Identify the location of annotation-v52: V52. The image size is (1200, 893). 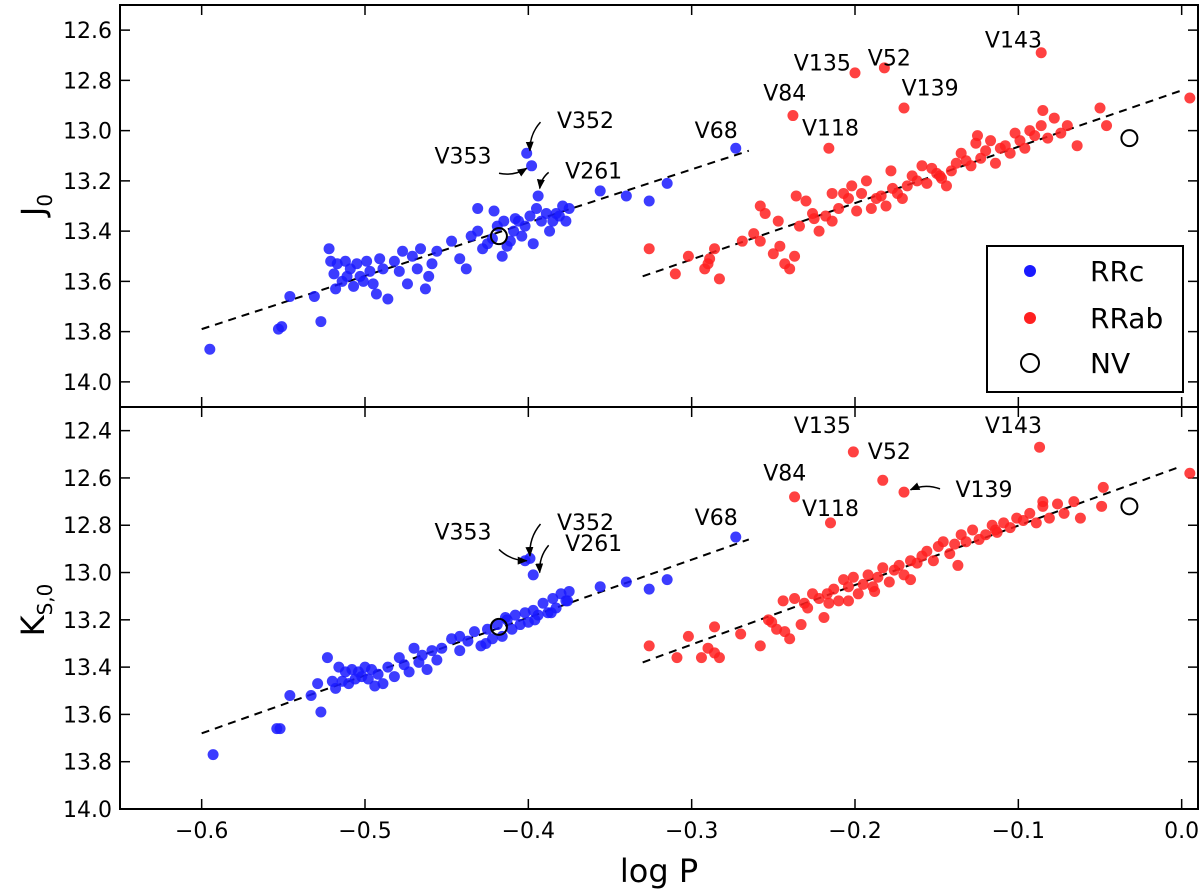
(889, 58).